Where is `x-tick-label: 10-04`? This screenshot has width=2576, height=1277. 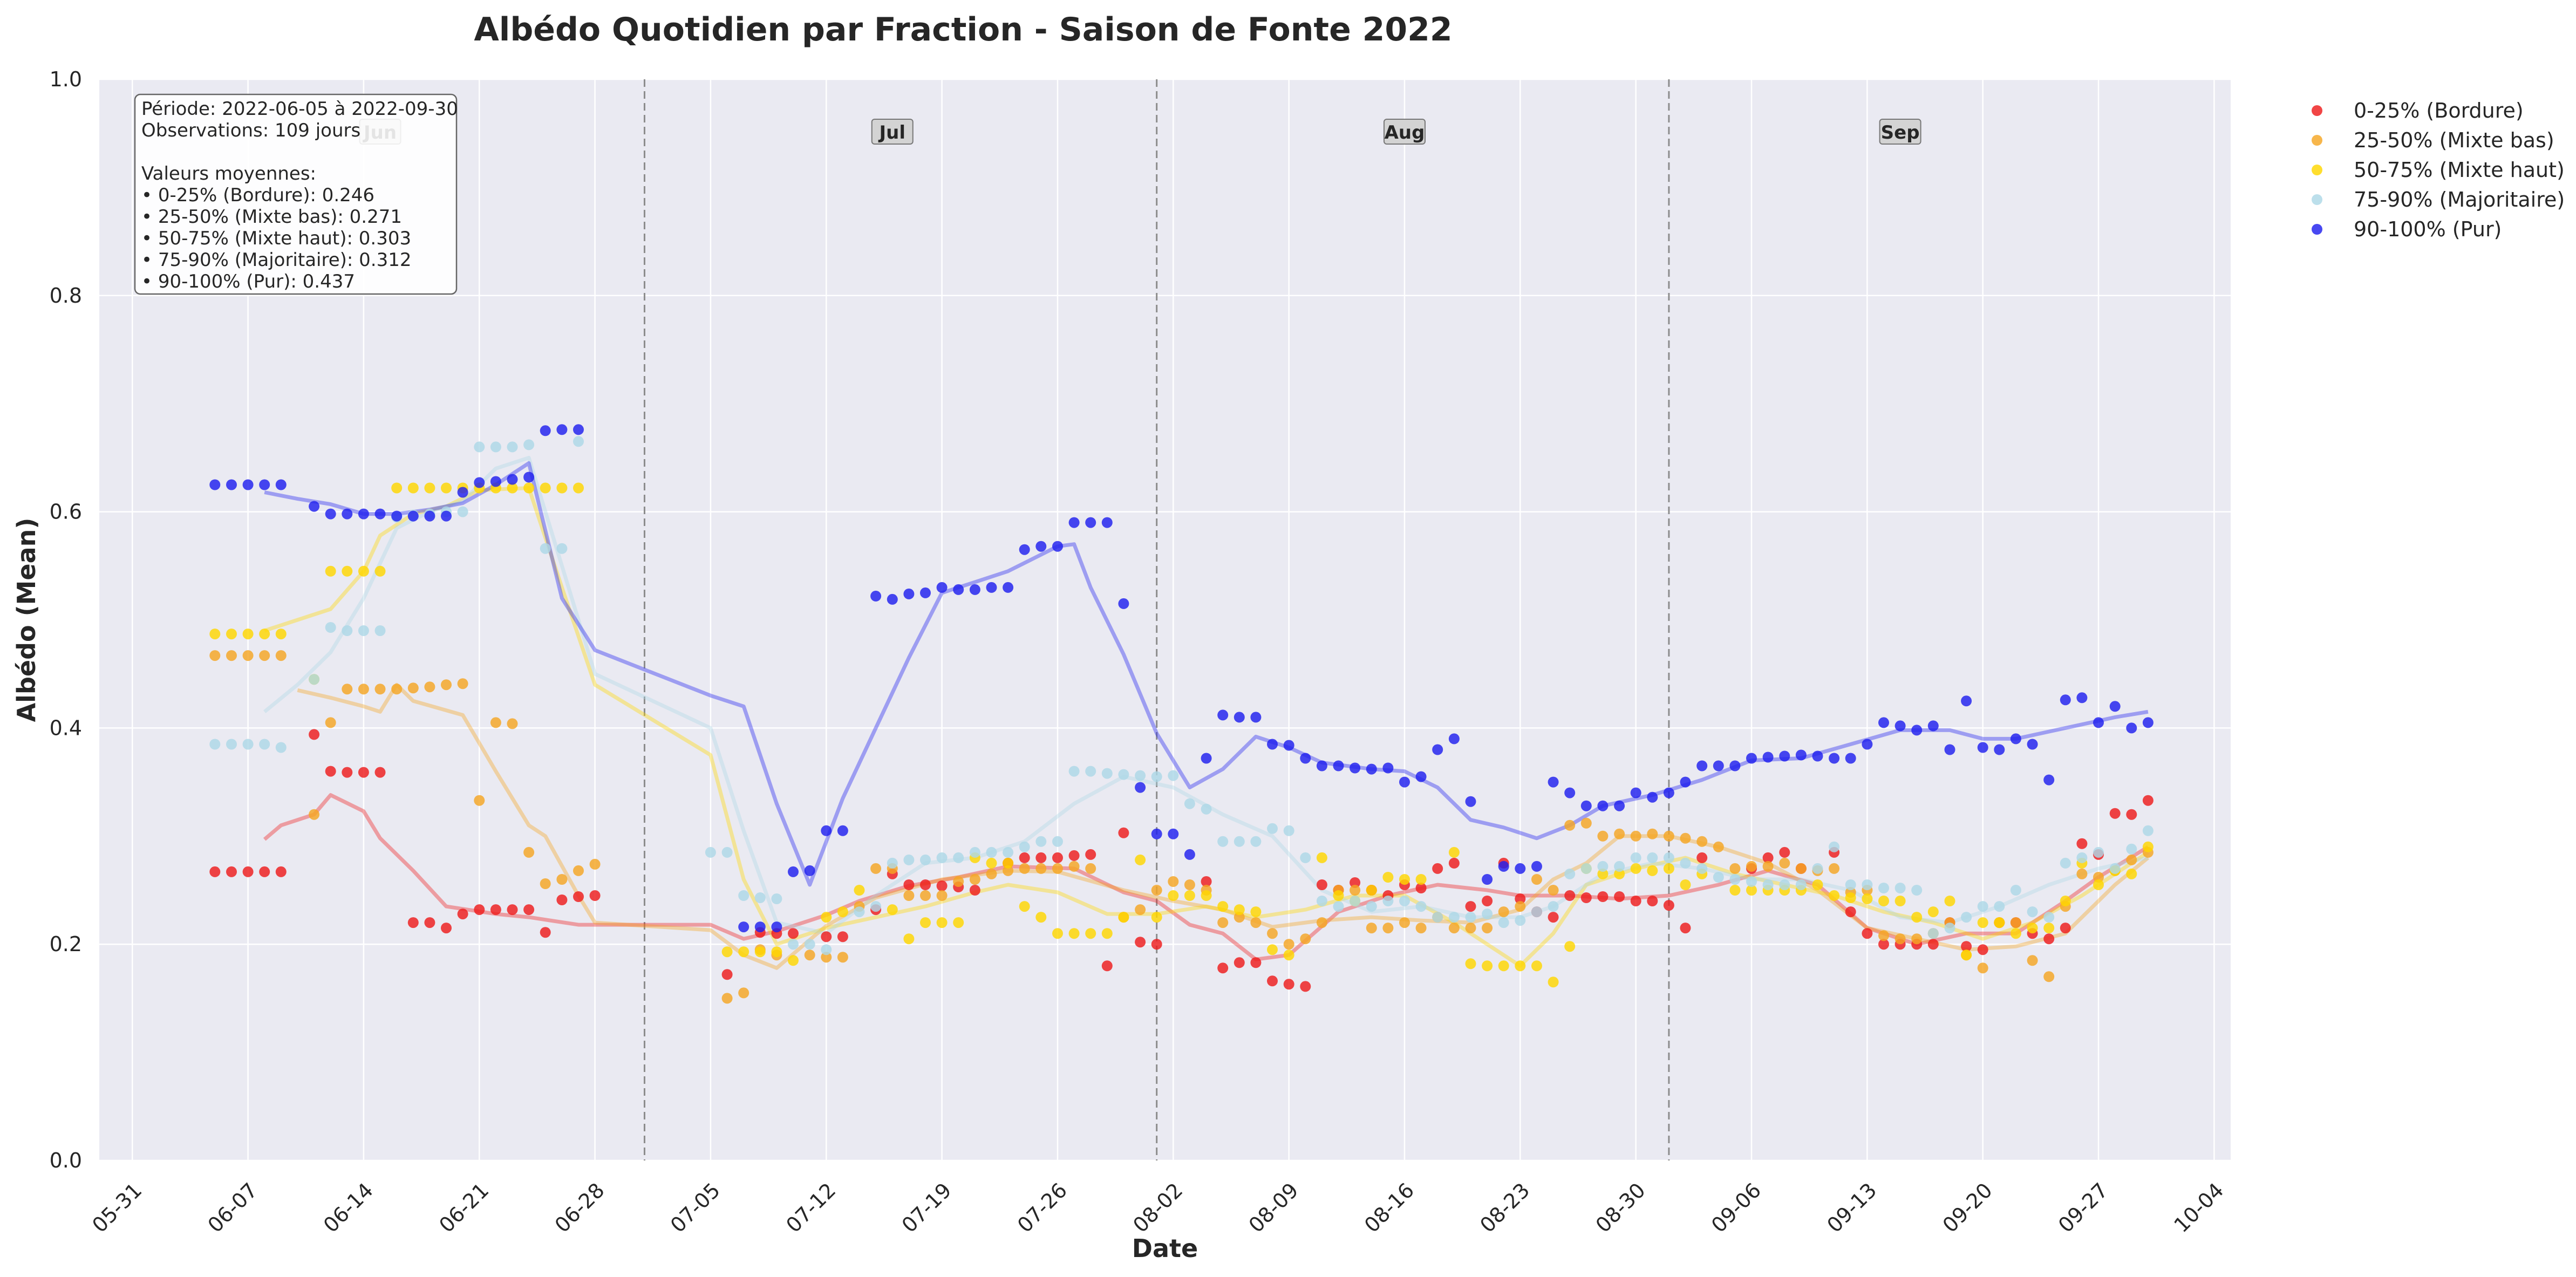
x-tick-label: 10-04 is located at coordinates (2198, 1207).